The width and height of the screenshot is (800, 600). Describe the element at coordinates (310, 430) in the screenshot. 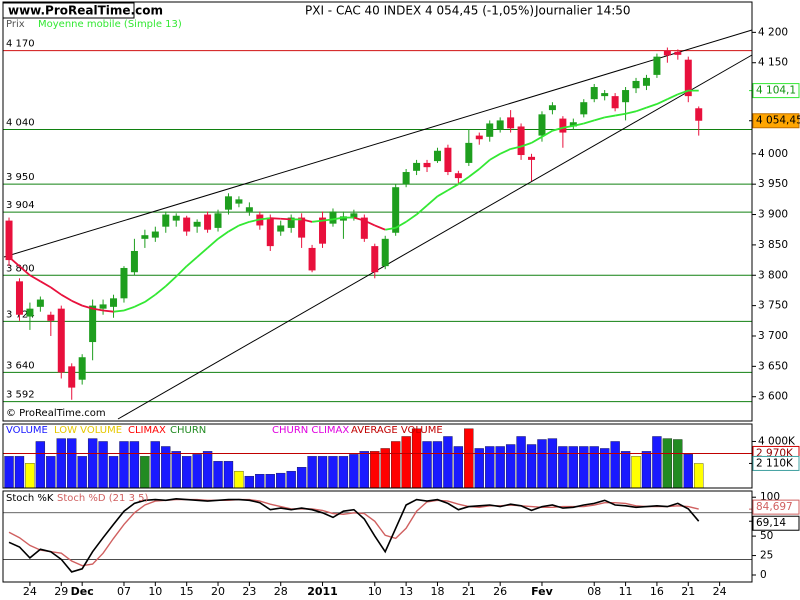

I see `legend-entry: CHURN CLIMAX` at that location.